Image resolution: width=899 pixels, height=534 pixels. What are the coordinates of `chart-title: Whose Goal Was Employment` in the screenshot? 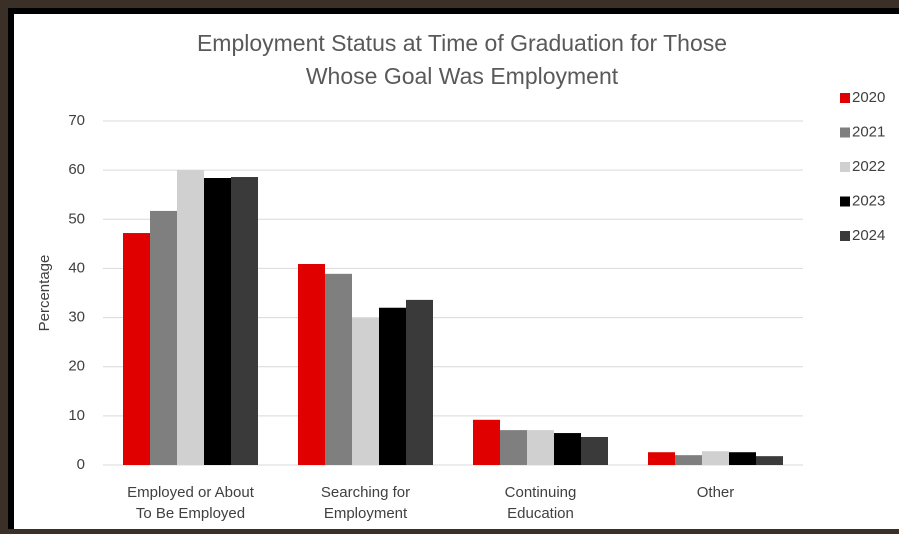 It's located at (462, 76).